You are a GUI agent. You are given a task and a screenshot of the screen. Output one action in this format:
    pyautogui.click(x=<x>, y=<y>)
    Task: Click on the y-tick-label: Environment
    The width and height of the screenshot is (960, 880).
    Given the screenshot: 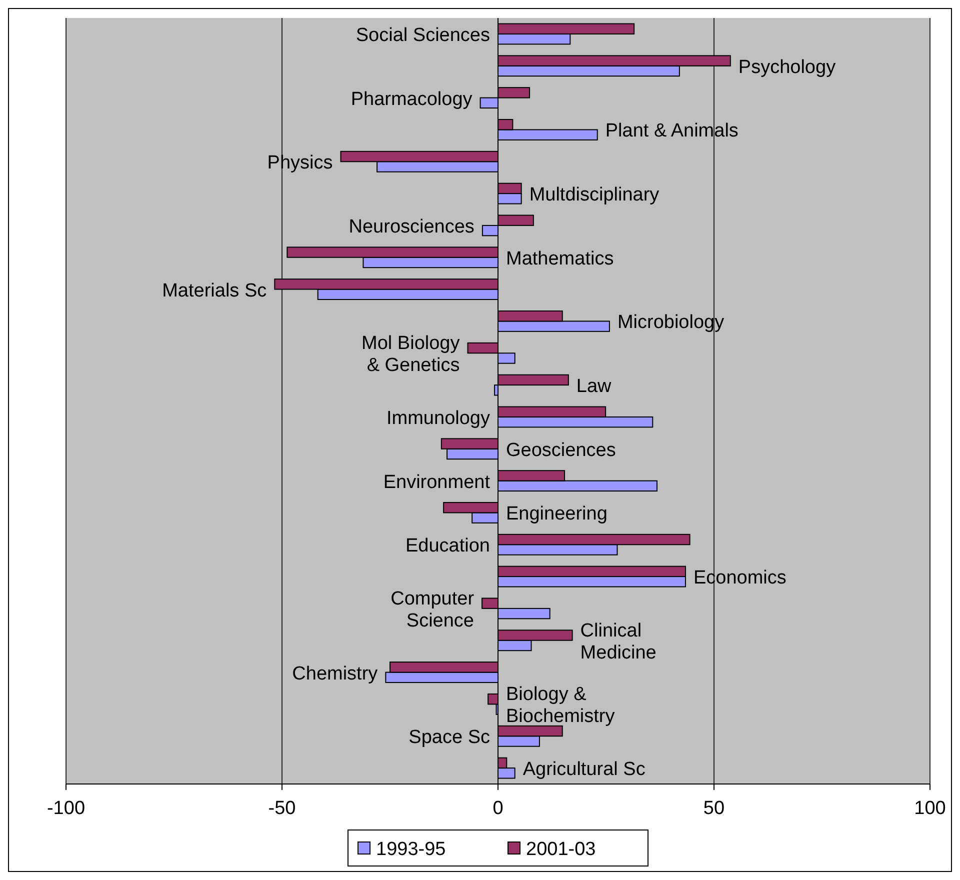 What is the action you would take?
    pyautogui.click(x=437, y=482)
    